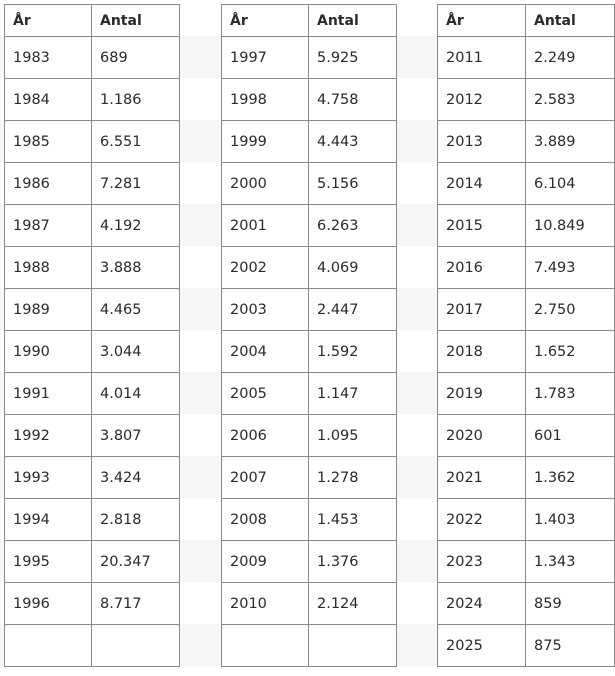  I want to click on table-row: 2023 1.343, so click(526, 561).